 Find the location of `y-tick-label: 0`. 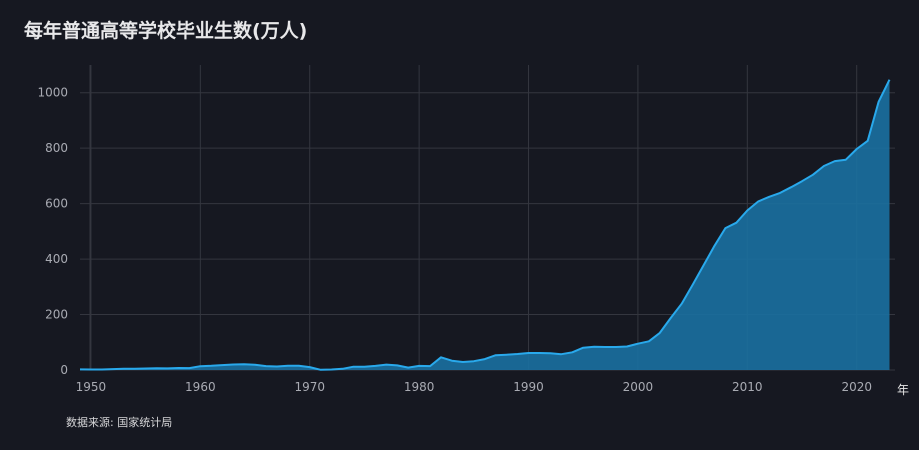

y-tick-label: 0 is located at coordinates (64, 370).